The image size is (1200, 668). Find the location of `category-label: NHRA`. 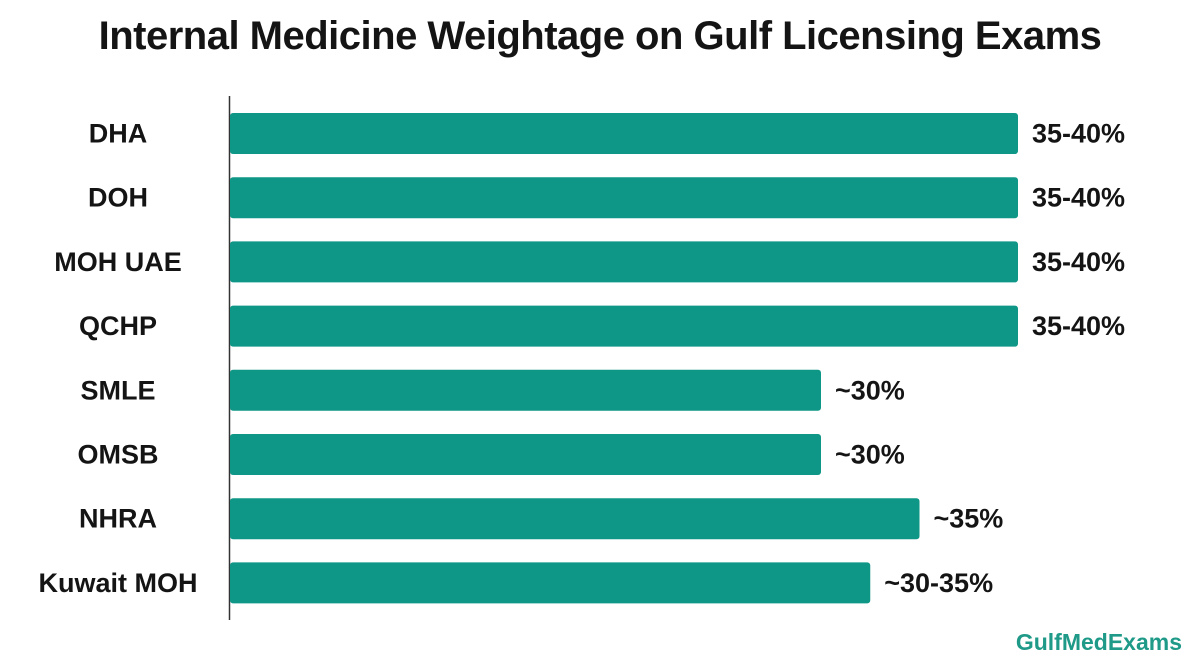

category-label: NHRA is located at coordinates (118, 519).